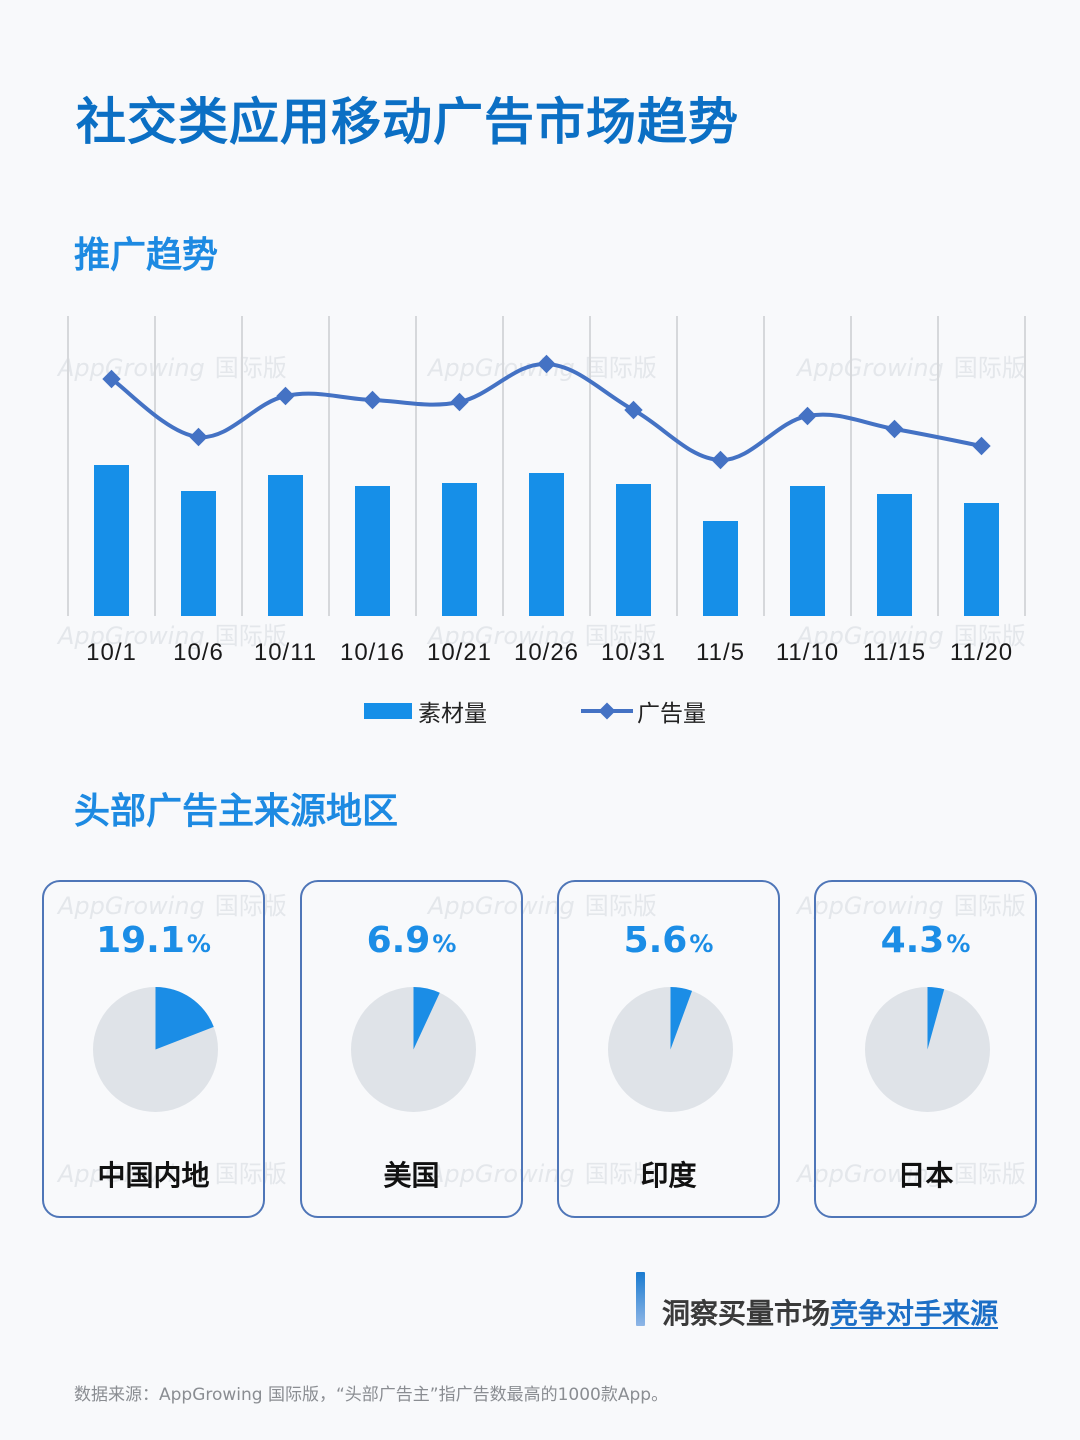 This screenshot has width=1080, height=1440. I want to click on region-card-china: 19.1% 中国内地, so click(153, 1049).